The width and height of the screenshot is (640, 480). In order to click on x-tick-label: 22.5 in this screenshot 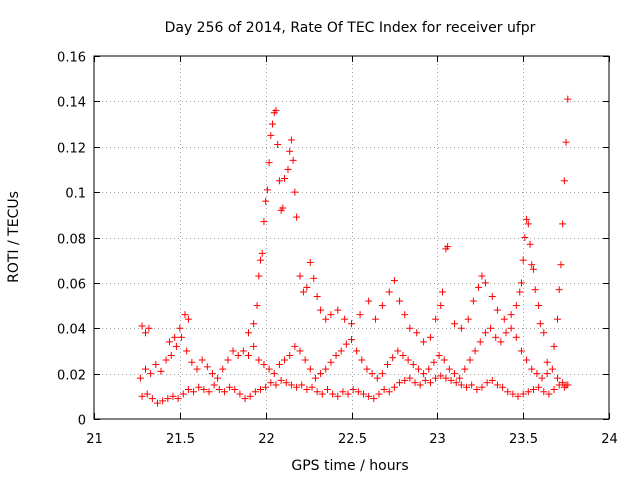, I will do `click(352, 439)`.